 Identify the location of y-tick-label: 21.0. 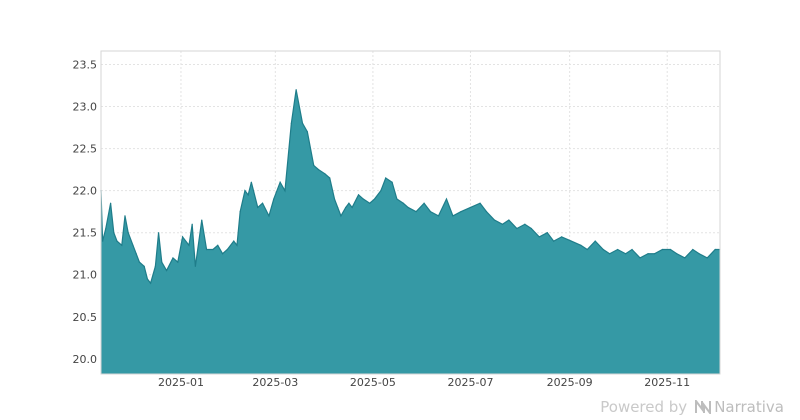
(85, 275).